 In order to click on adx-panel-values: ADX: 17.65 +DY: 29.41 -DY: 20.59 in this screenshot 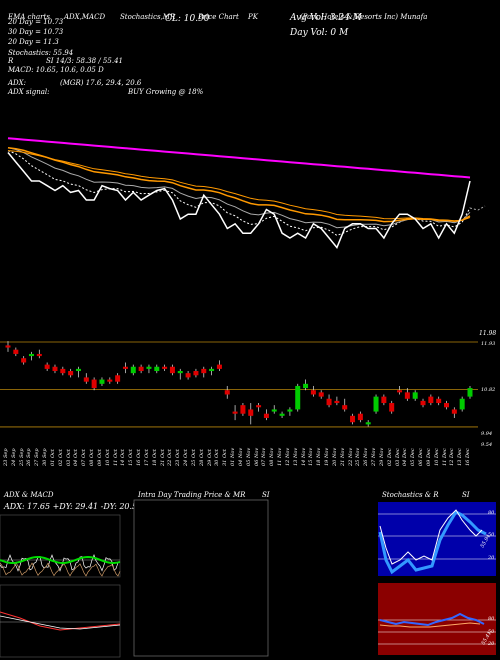, I will do `click(73, 506)`.